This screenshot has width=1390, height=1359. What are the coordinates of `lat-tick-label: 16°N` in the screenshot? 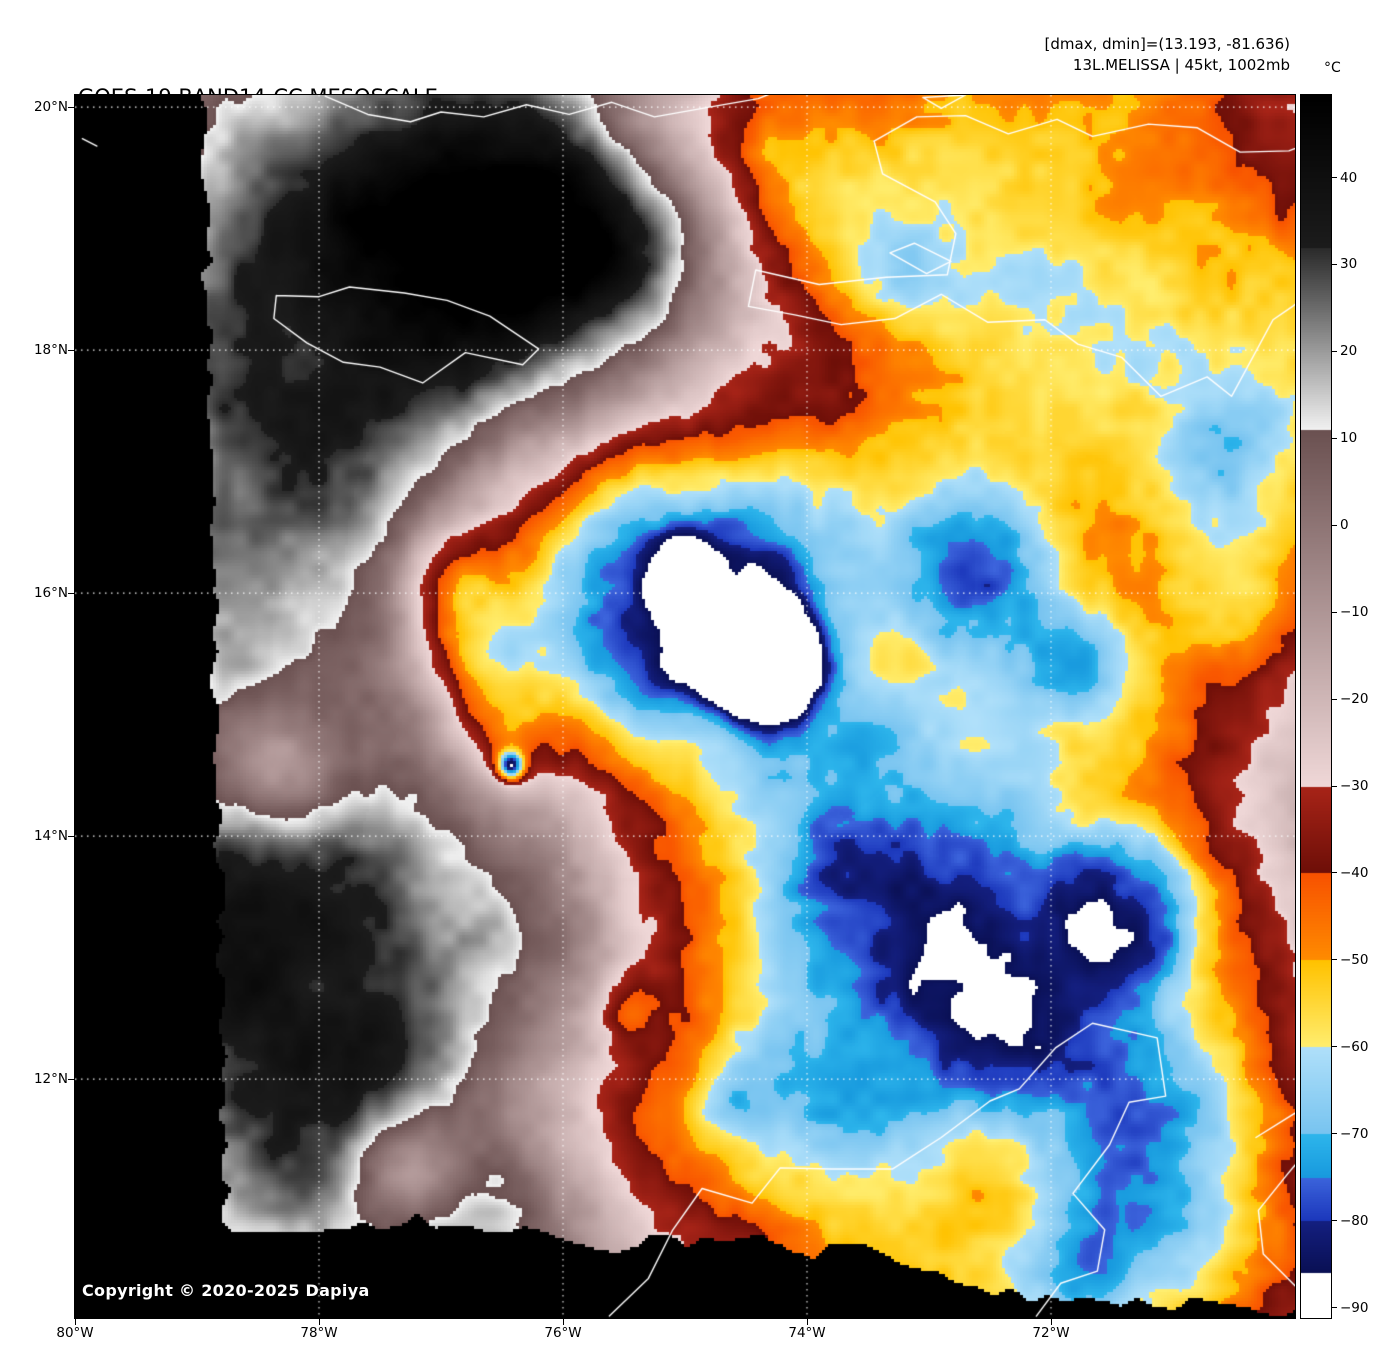 It's located at (50, 593).